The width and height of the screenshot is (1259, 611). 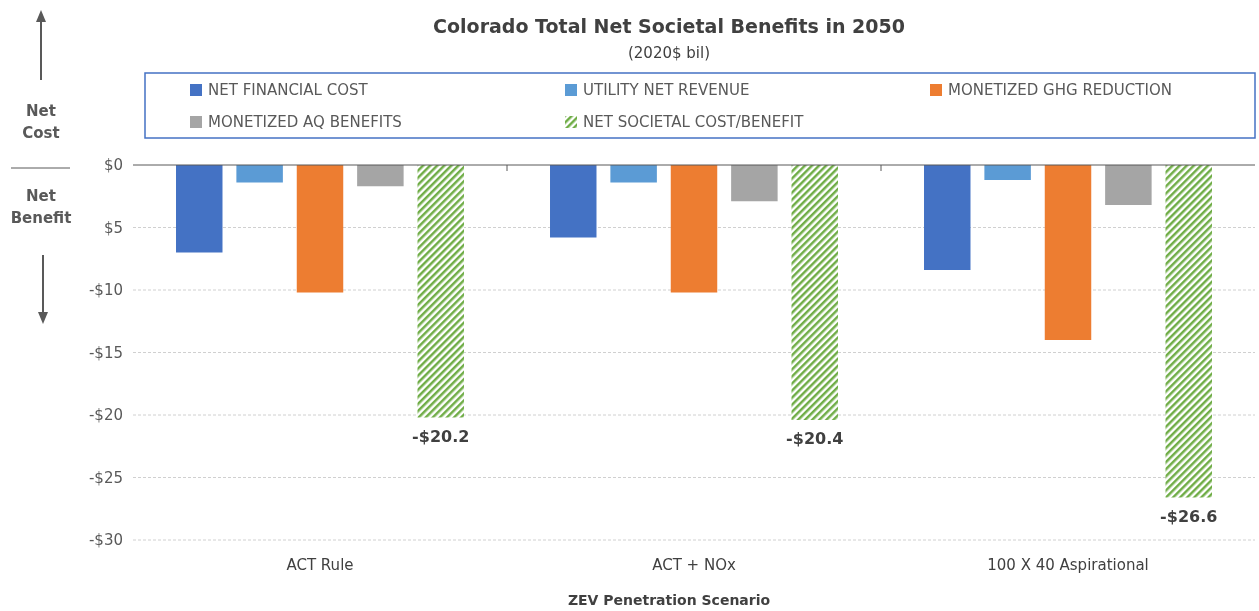 What do you see at coordinates (320, 565) in the screenshot?
I see `x-tick-label: ACT Rule` at bounding box center [320, 565].